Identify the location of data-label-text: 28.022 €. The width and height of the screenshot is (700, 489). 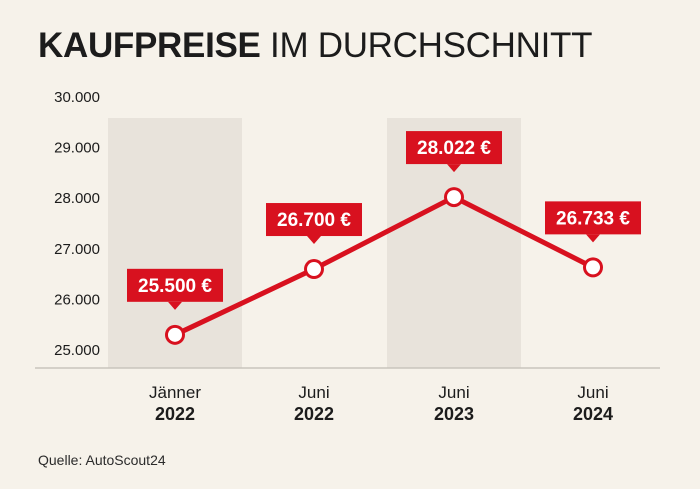
(454, 148).